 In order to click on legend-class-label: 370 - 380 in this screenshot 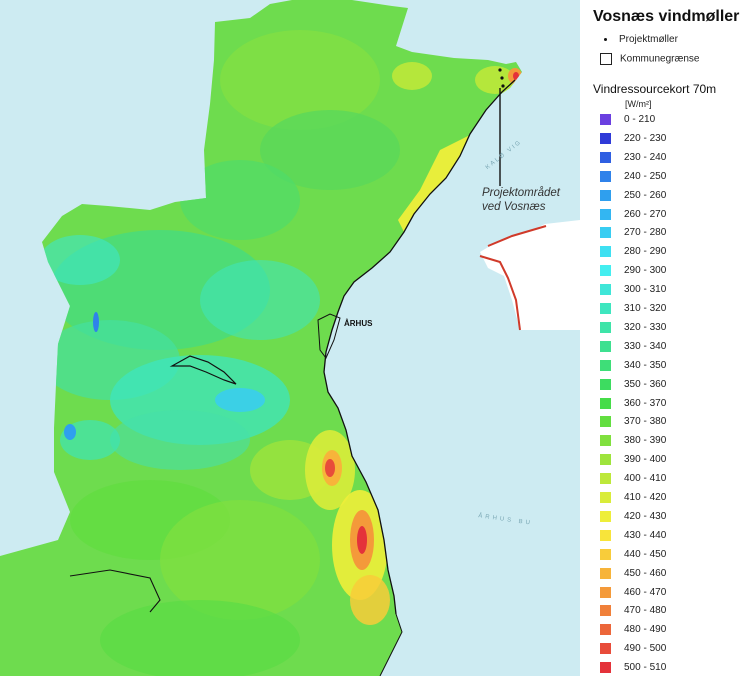, I will do `click(645, 422)`.